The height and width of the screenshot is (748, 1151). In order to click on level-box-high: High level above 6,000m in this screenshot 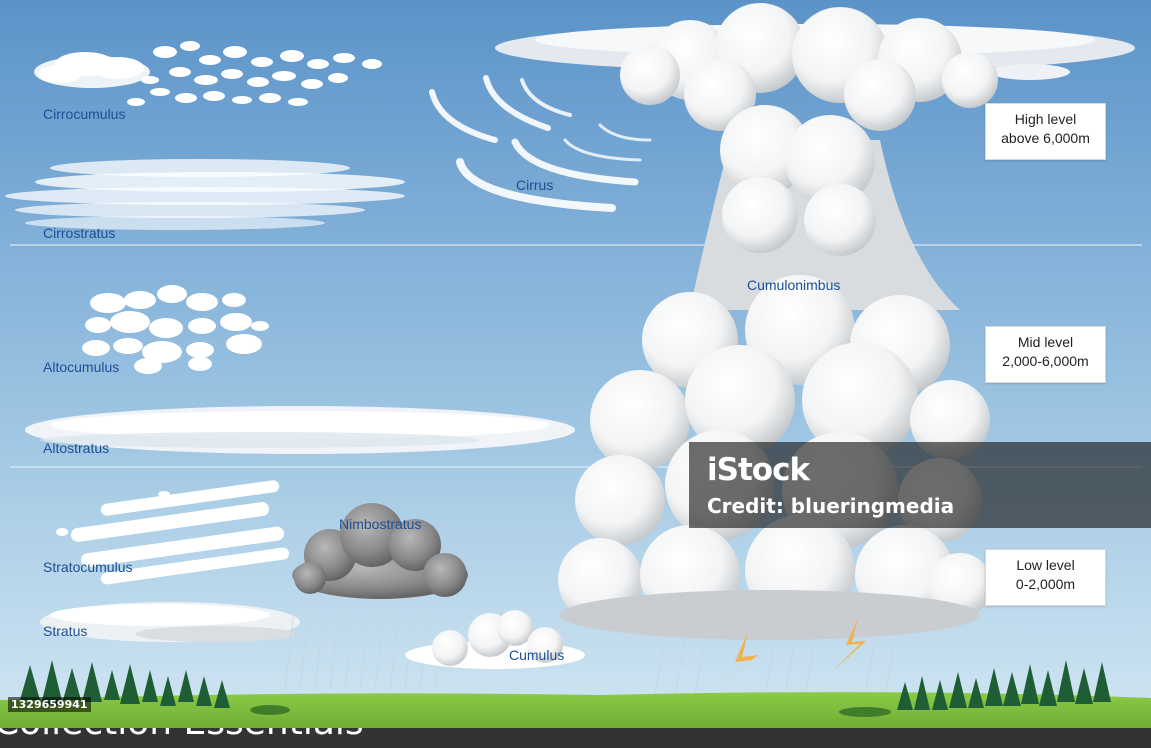, I will do `click(1045, 131)`.